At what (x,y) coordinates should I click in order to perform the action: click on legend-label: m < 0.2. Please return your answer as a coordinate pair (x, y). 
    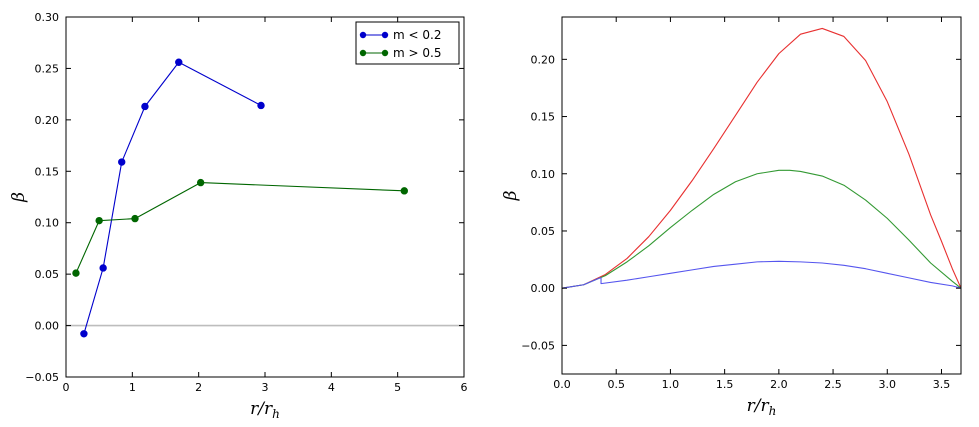
    Looking at the image, I should click on (417, 35).